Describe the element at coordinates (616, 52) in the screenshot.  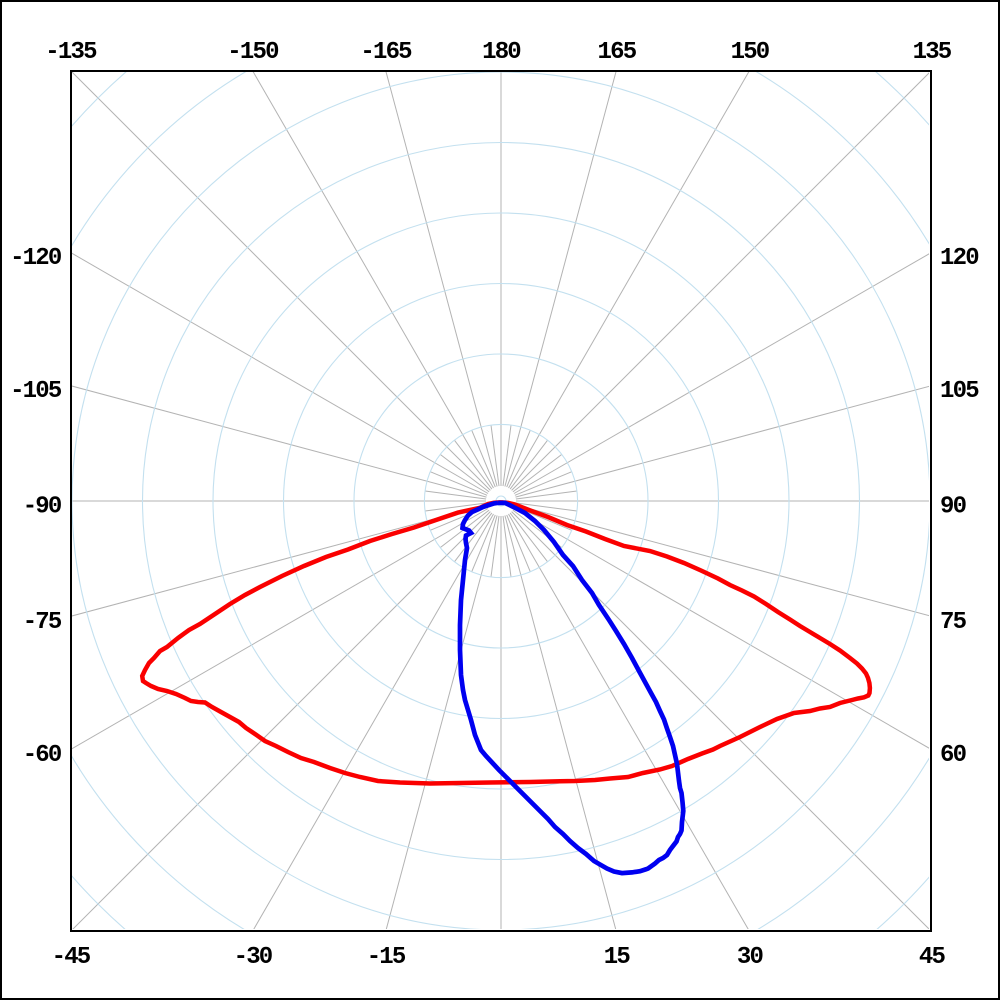
I see `svg-text: 165` at that location.